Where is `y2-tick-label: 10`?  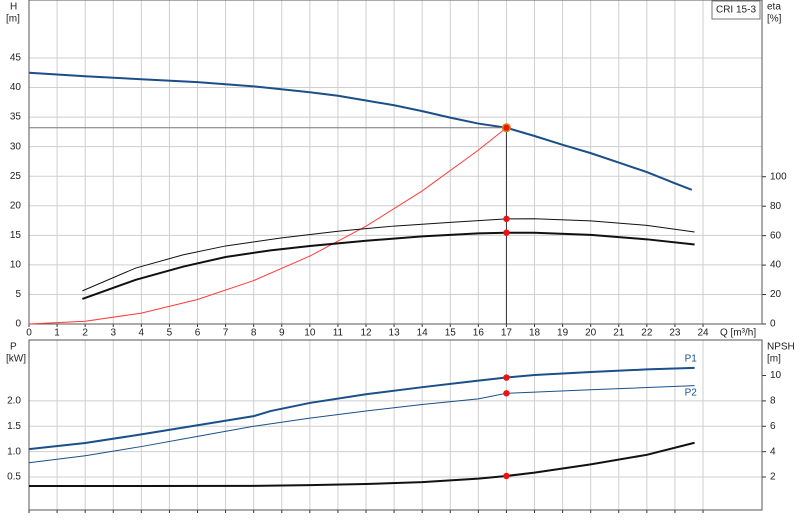
y2-tick-label: 10 is located at coordinates (776, 375).